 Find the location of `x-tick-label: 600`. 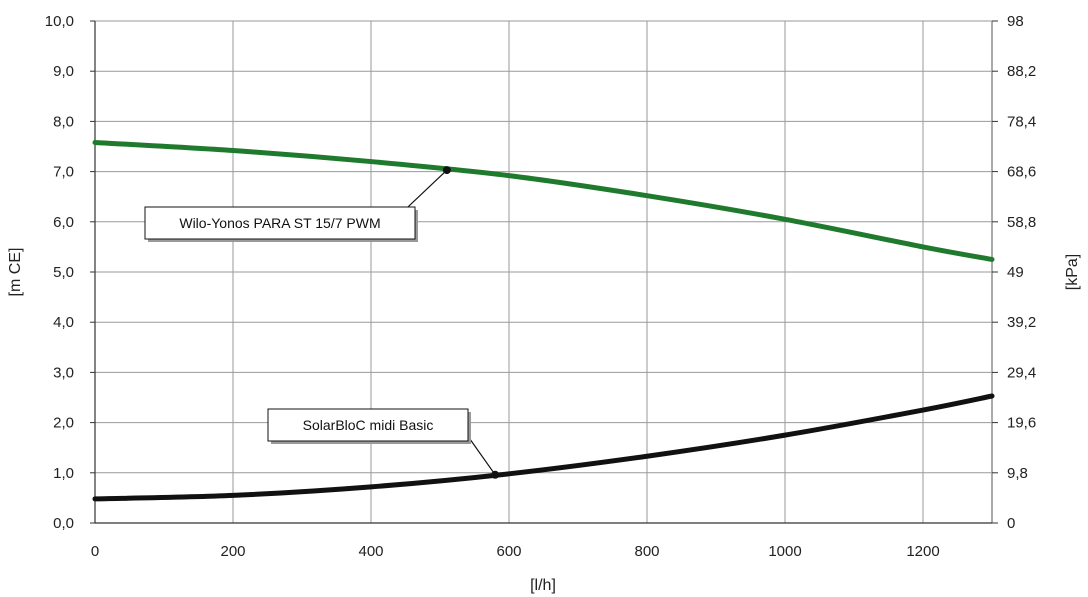

x-tick-label: 600 is located at coordinates (508, 551).